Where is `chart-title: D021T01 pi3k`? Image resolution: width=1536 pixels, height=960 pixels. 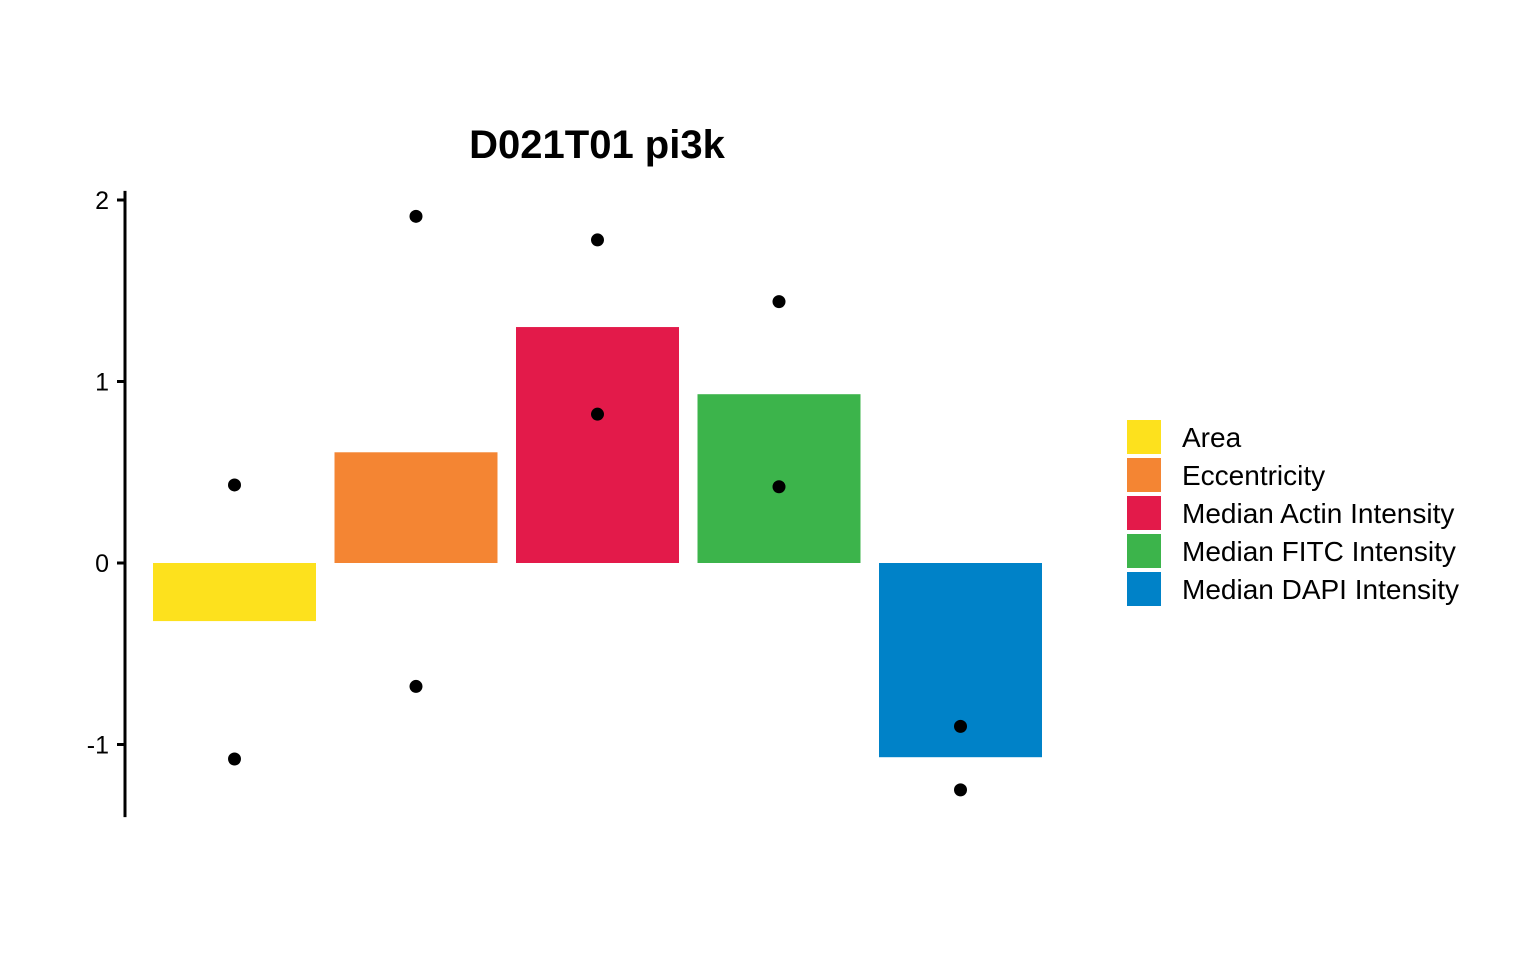
chart-title: D021T01 pi3k is located at coordinates (597, 145).